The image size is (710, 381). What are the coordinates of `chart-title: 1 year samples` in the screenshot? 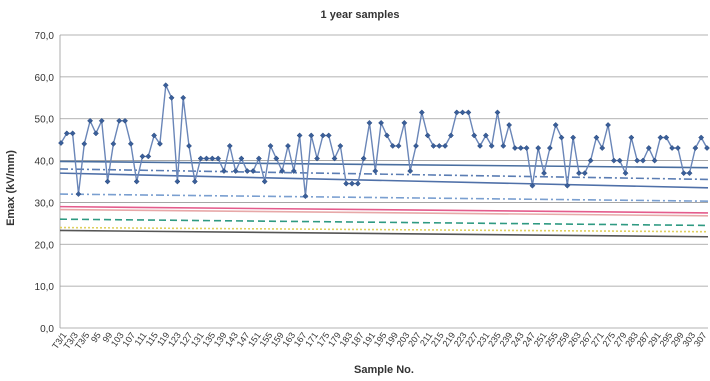 It's located at (360, 15).